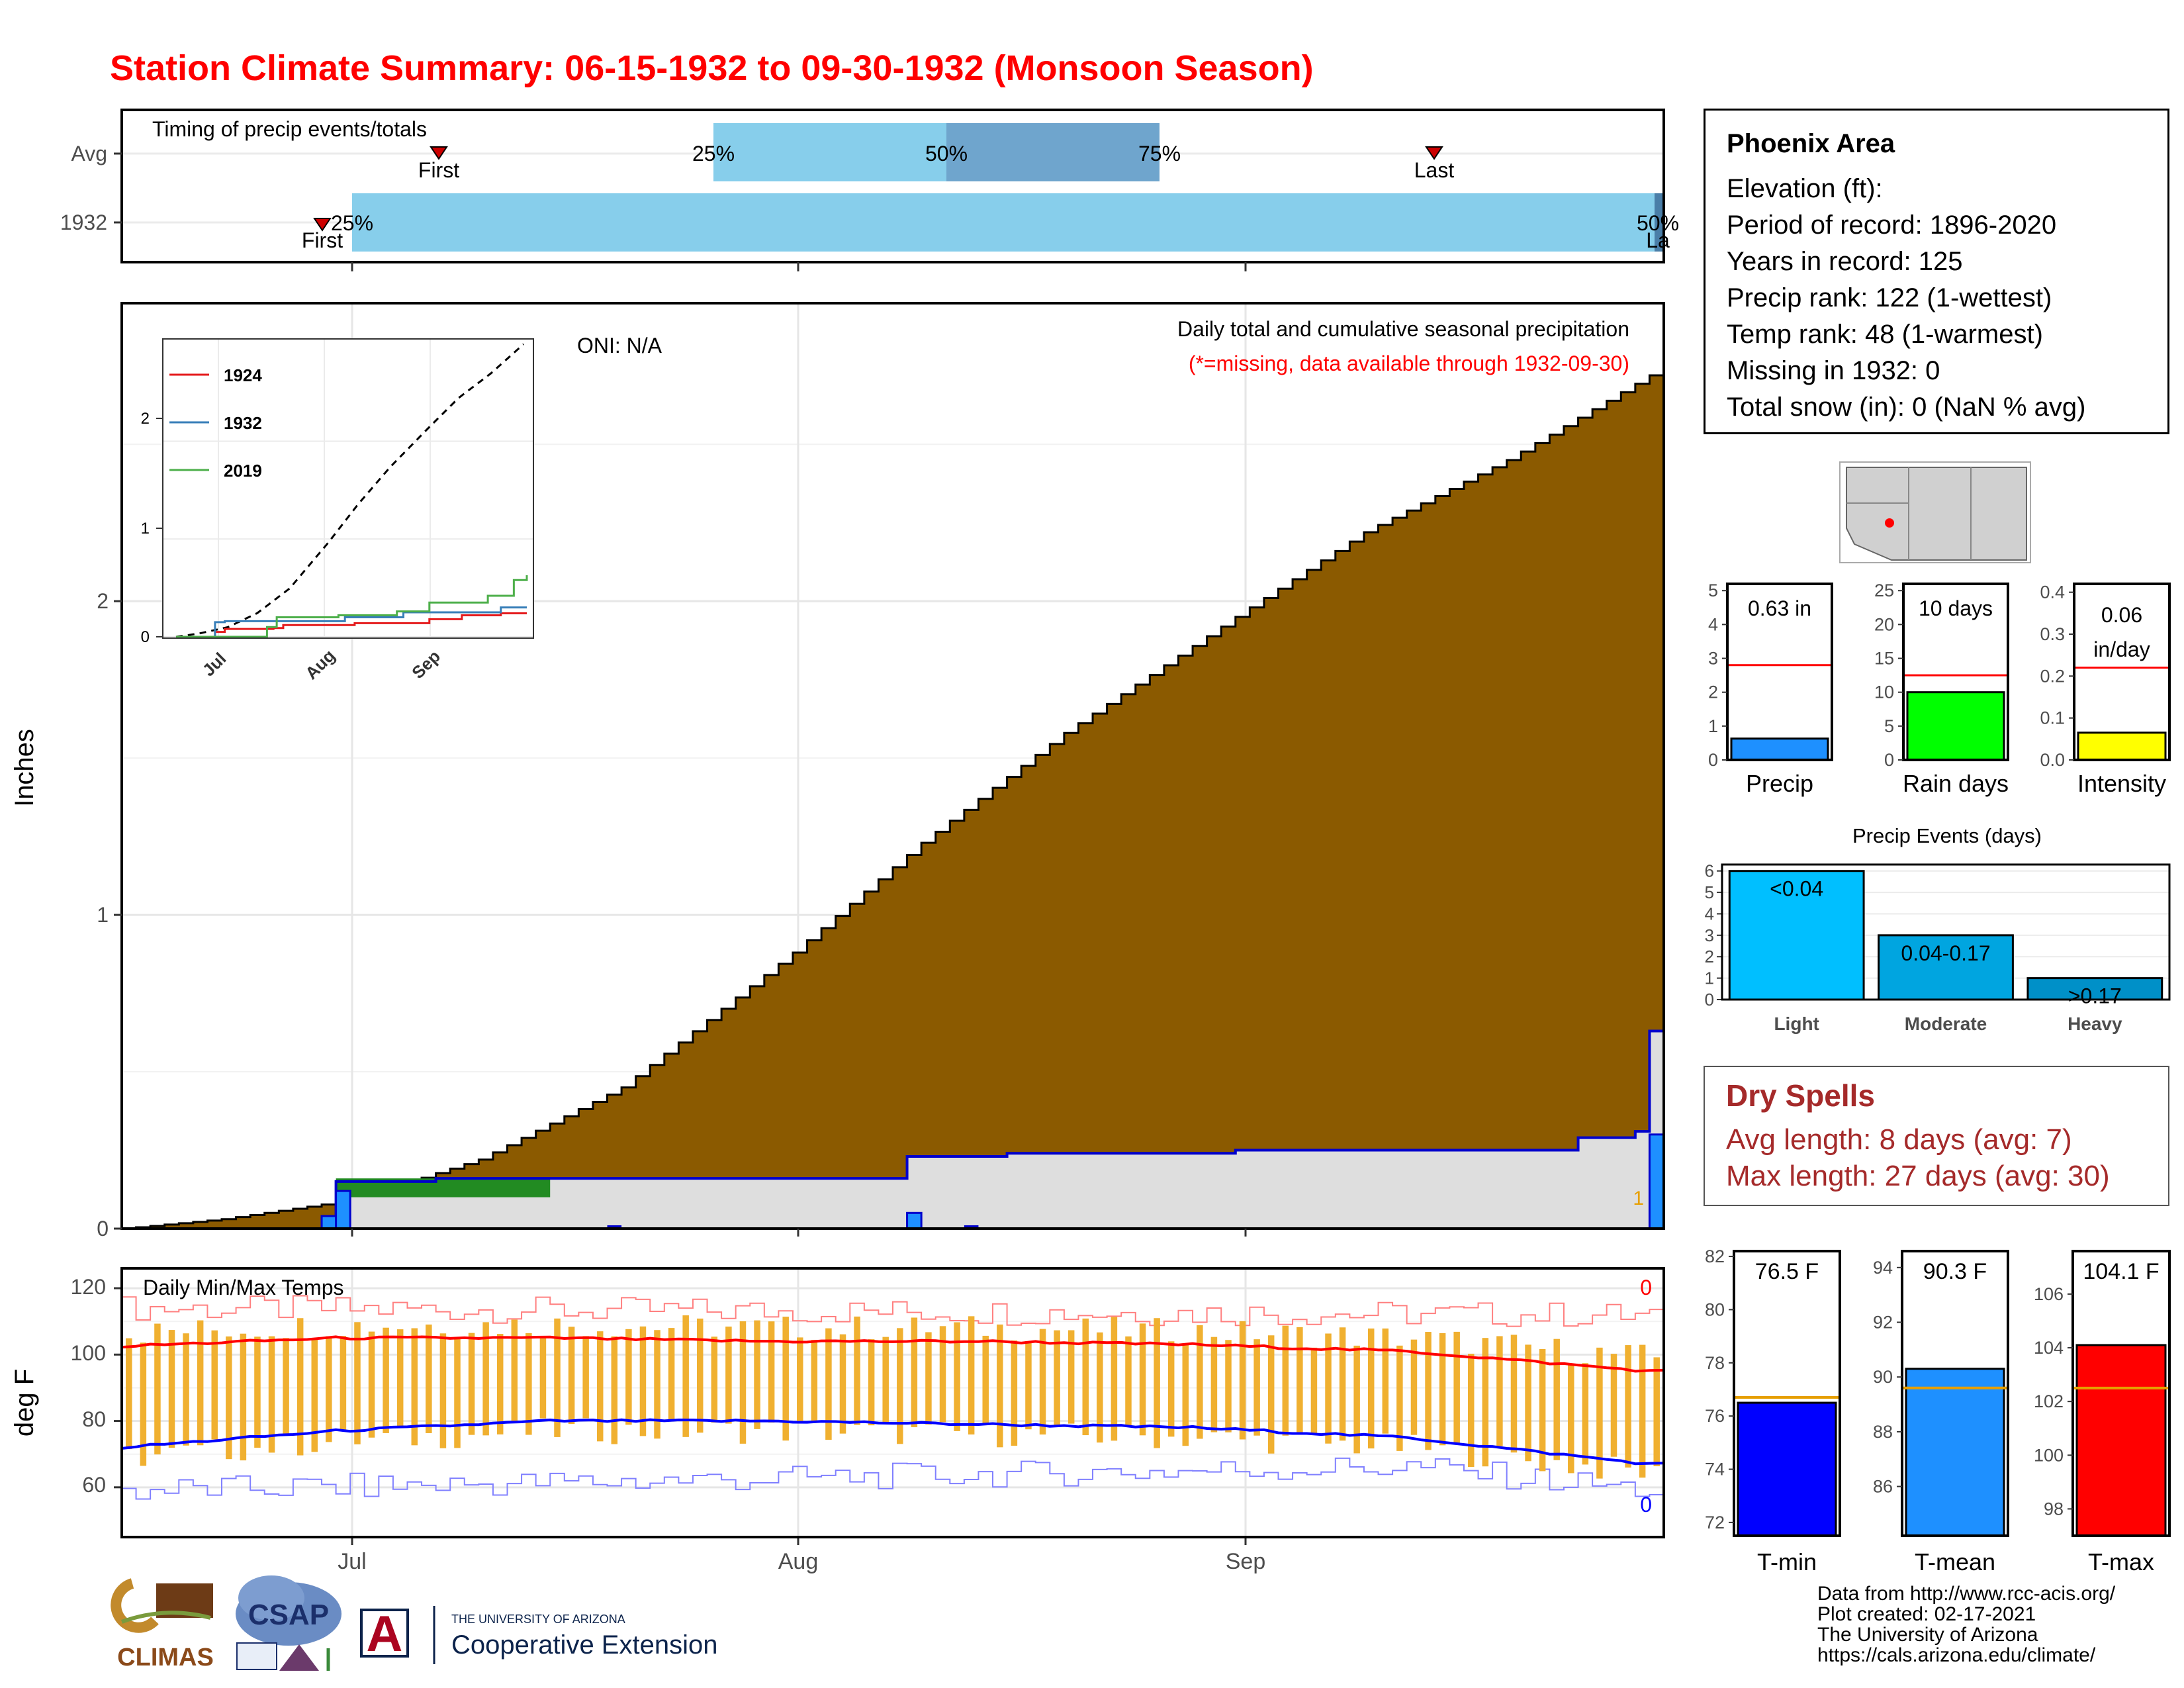 The width and height of the screenshot is (2184, 1688). What do you see at coordinates (1889, 297) in the screenshot?
I see `info-precip-rank: Precip rank: 122 (1-wettest)` at bounding box center [1889, 297].